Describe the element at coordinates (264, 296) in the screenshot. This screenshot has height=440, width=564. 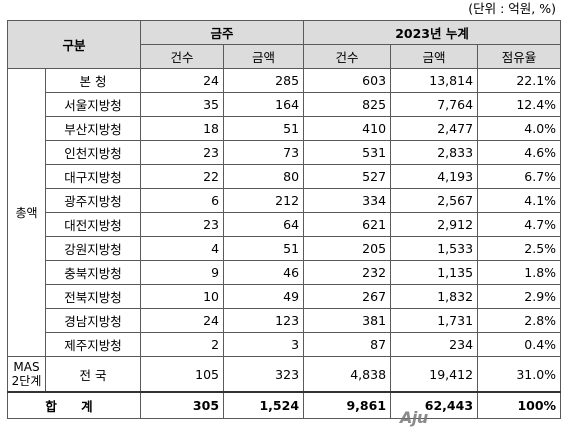
I see `amount-week: 49` at that location.